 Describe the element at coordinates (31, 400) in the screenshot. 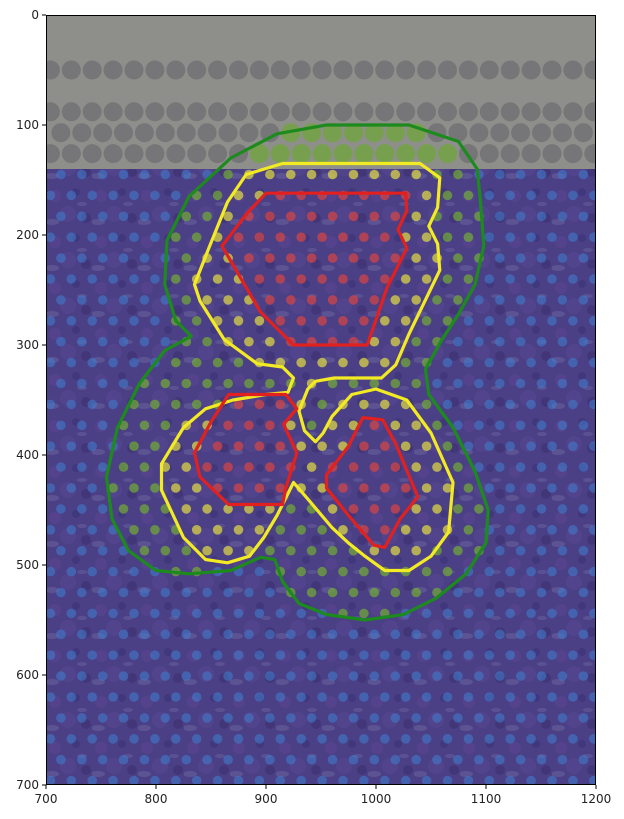

I see `y-axis: 0 100 200 300 400 500 600 700` at that location.